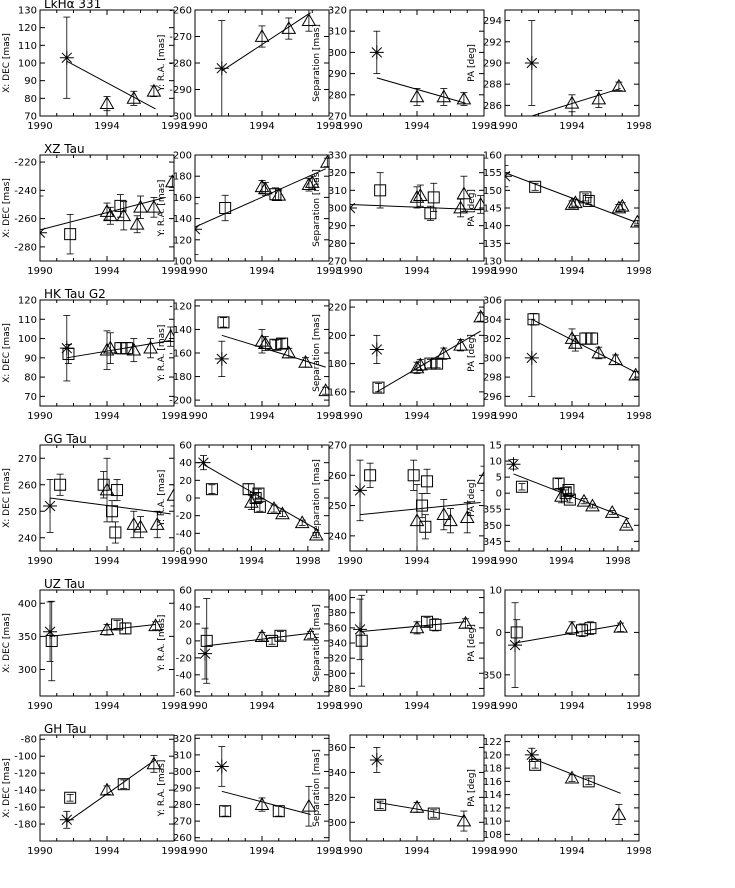  What do you see at coordinates (65, 729) in the screenshot?
I see `panel-title: GH Tau` at bounding box center [65, 729].